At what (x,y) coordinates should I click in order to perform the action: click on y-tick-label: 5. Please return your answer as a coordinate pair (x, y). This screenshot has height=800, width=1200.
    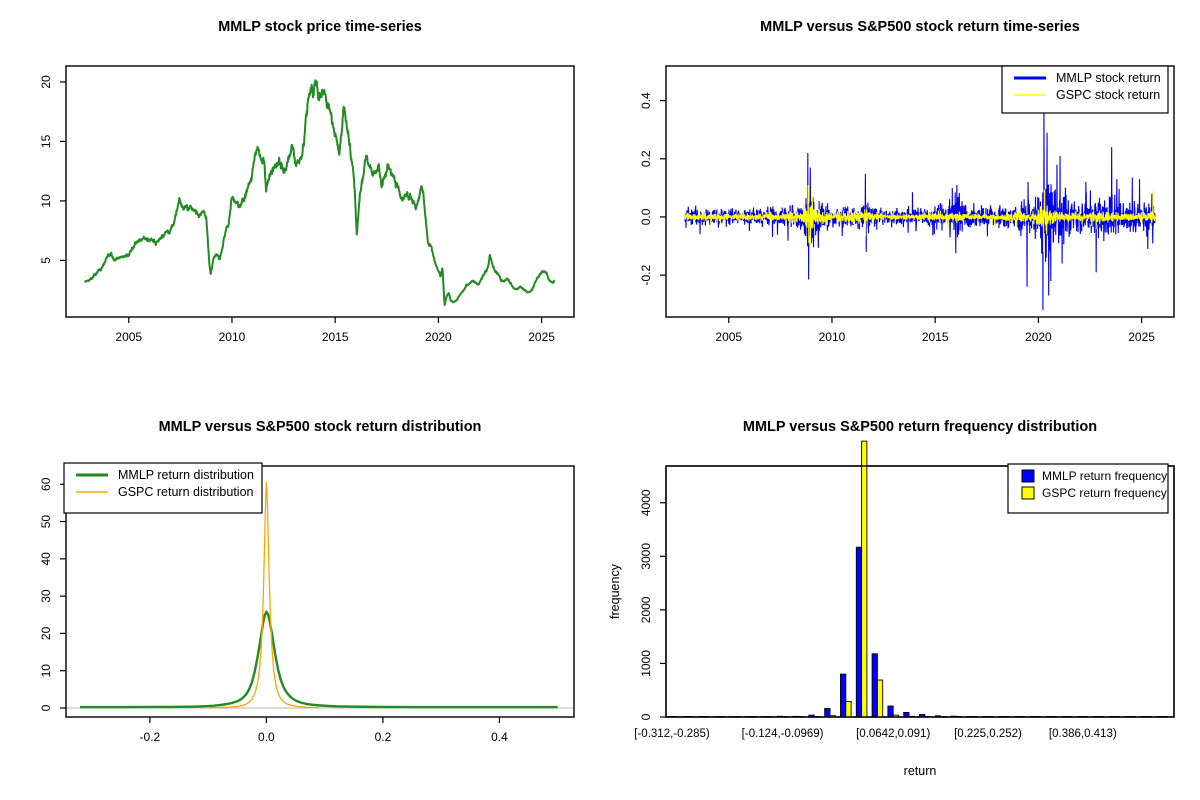
    Looking at the image, I should click on (46, 260).